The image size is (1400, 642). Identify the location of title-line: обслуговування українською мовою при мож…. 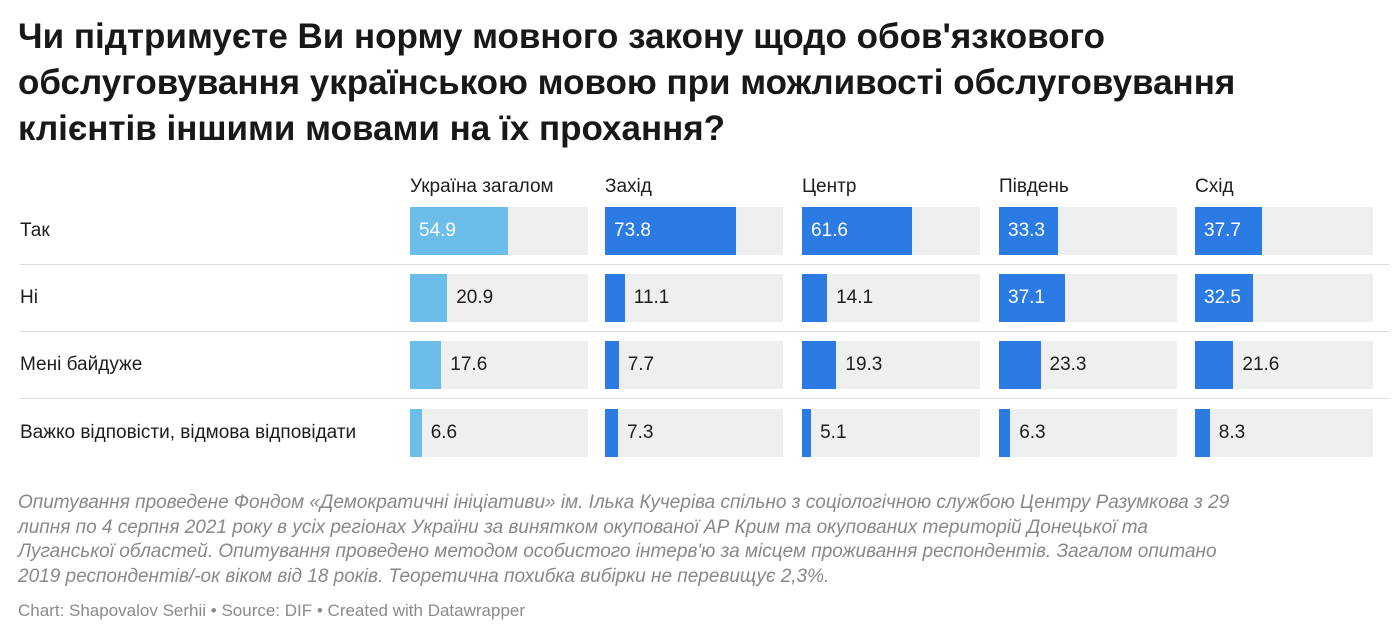
(627, 82).